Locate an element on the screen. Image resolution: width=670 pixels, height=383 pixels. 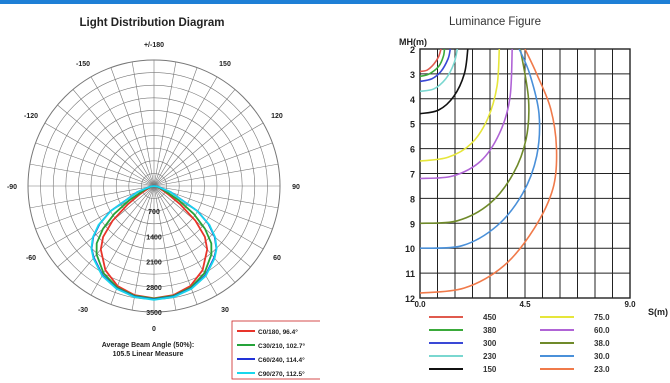
x-axis-label: S(m) is located at coordinates (658, 312).